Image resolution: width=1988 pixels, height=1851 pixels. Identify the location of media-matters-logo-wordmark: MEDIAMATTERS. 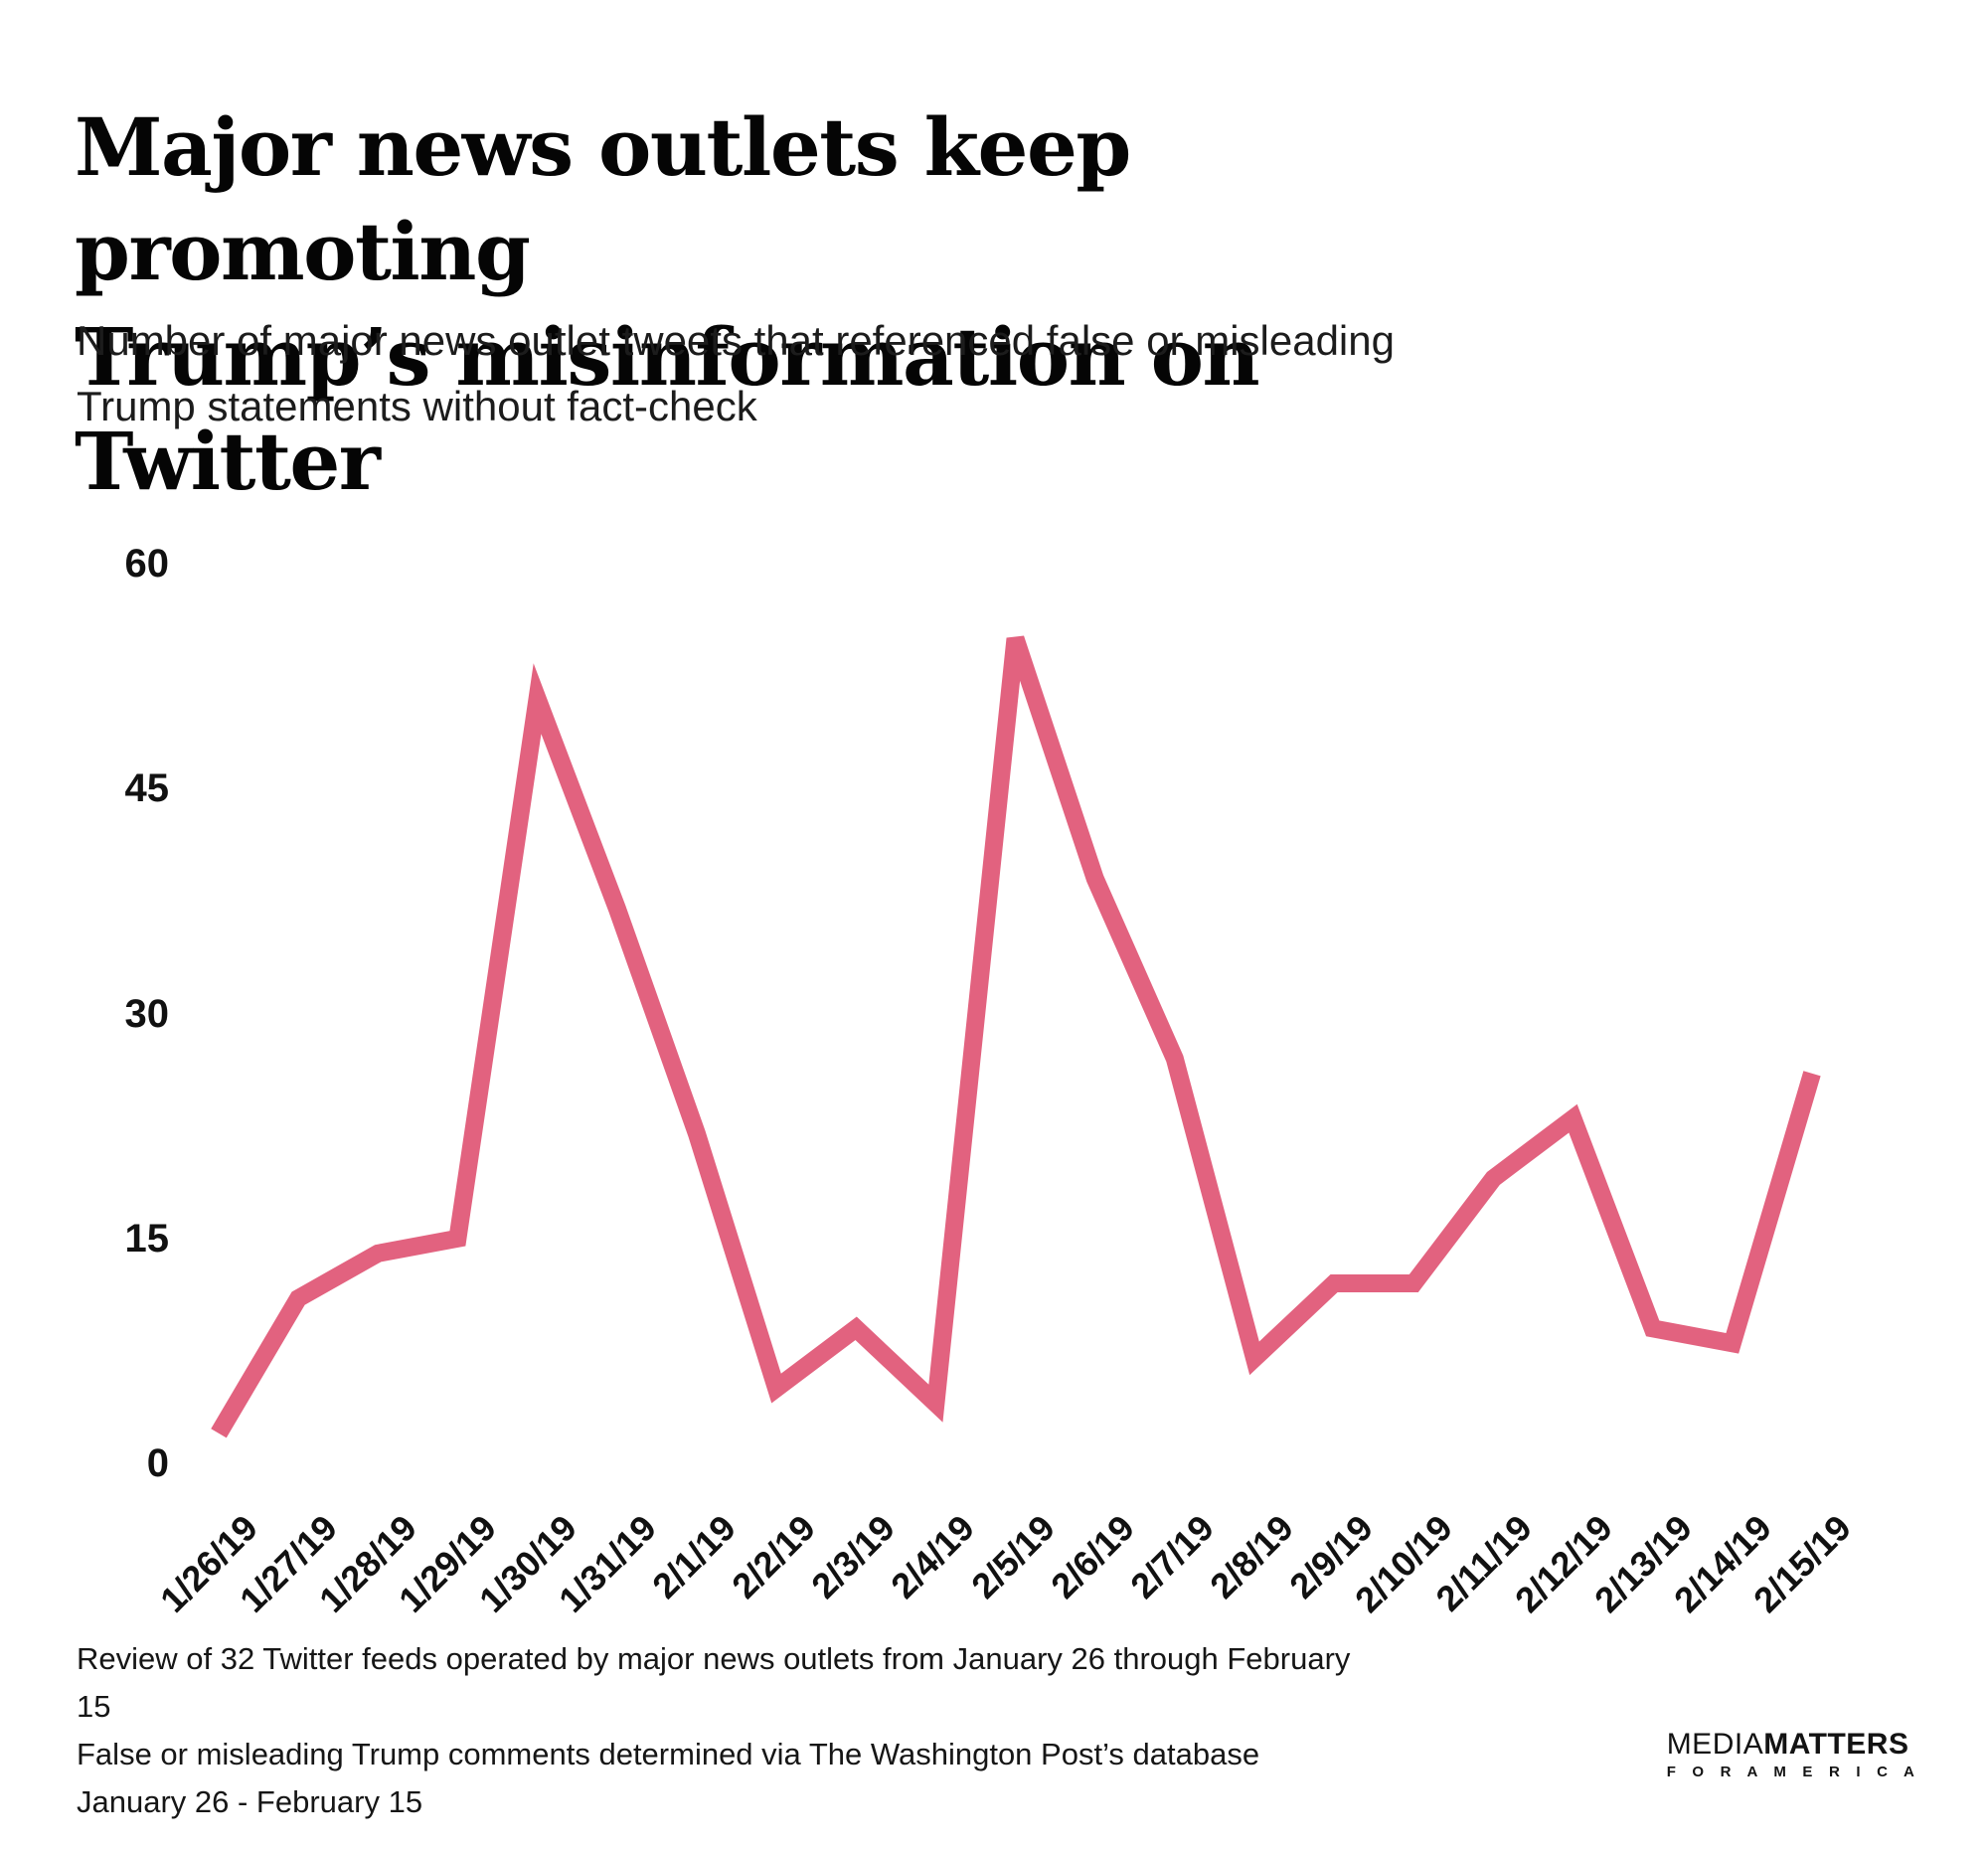
(1793, 1744).